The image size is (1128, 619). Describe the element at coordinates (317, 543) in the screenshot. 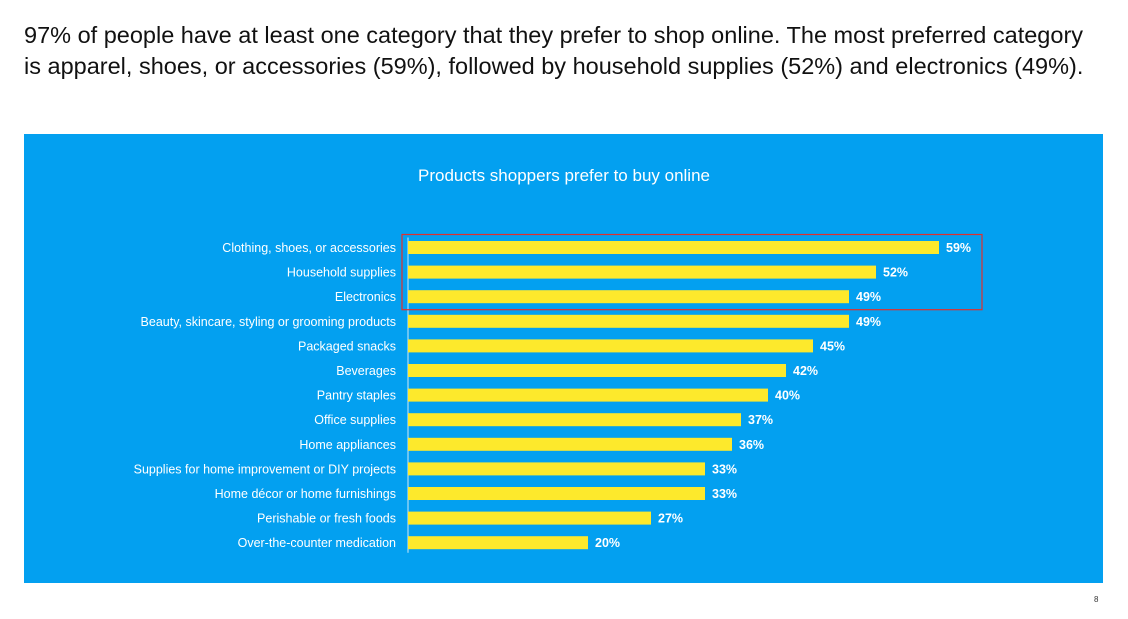

I see `category-label: Over-the-counter medication` at that location.